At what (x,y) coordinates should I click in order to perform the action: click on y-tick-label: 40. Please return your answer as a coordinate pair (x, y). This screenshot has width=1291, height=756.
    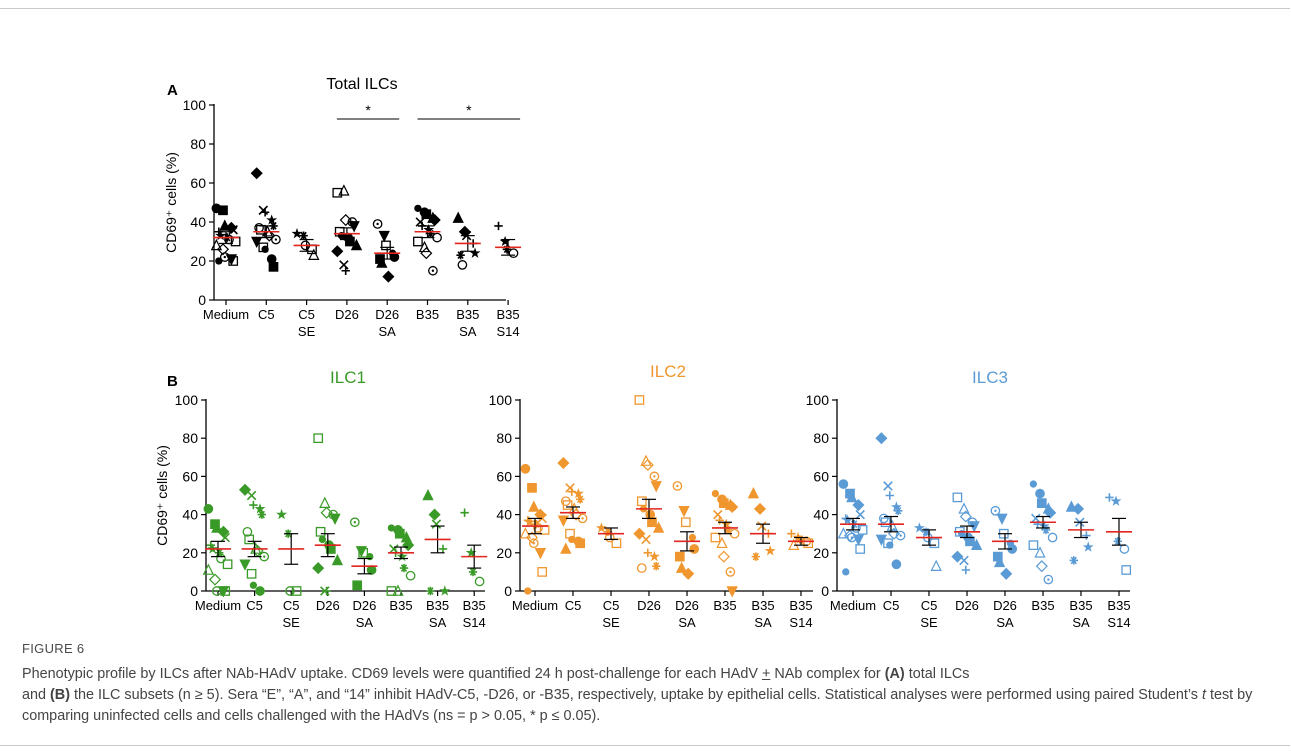
    Looking at the image, I should click on (190, 515).